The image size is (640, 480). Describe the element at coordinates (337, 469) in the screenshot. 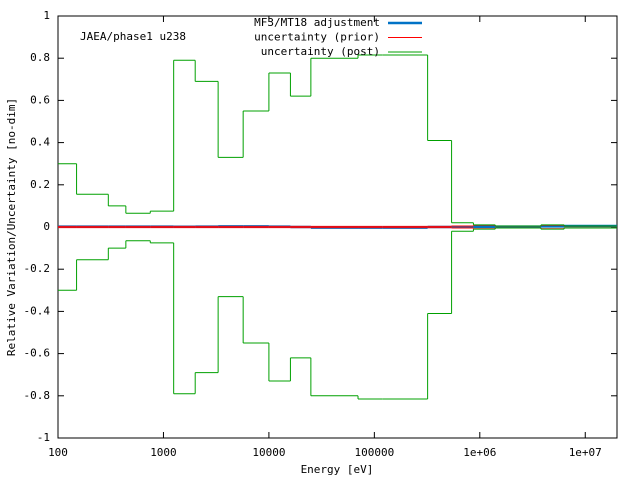

I see `x-axis-label: Energy [eV]` at that location.